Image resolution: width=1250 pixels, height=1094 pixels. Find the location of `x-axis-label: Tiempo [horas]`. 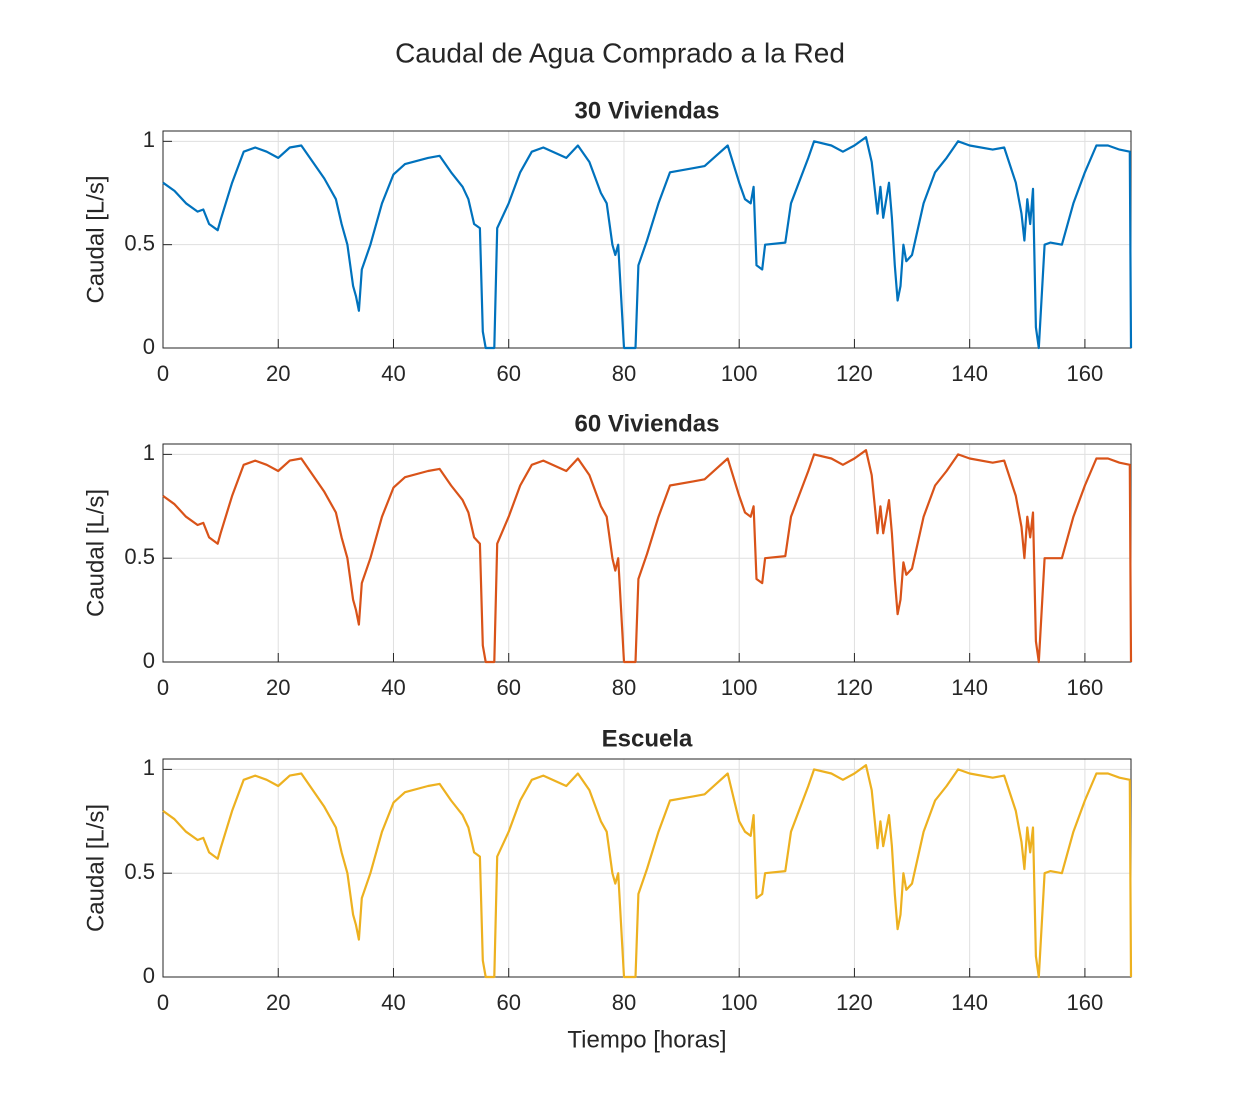

x-axis-label: Tiempo [horas] is located at coordinates (646, 1039).